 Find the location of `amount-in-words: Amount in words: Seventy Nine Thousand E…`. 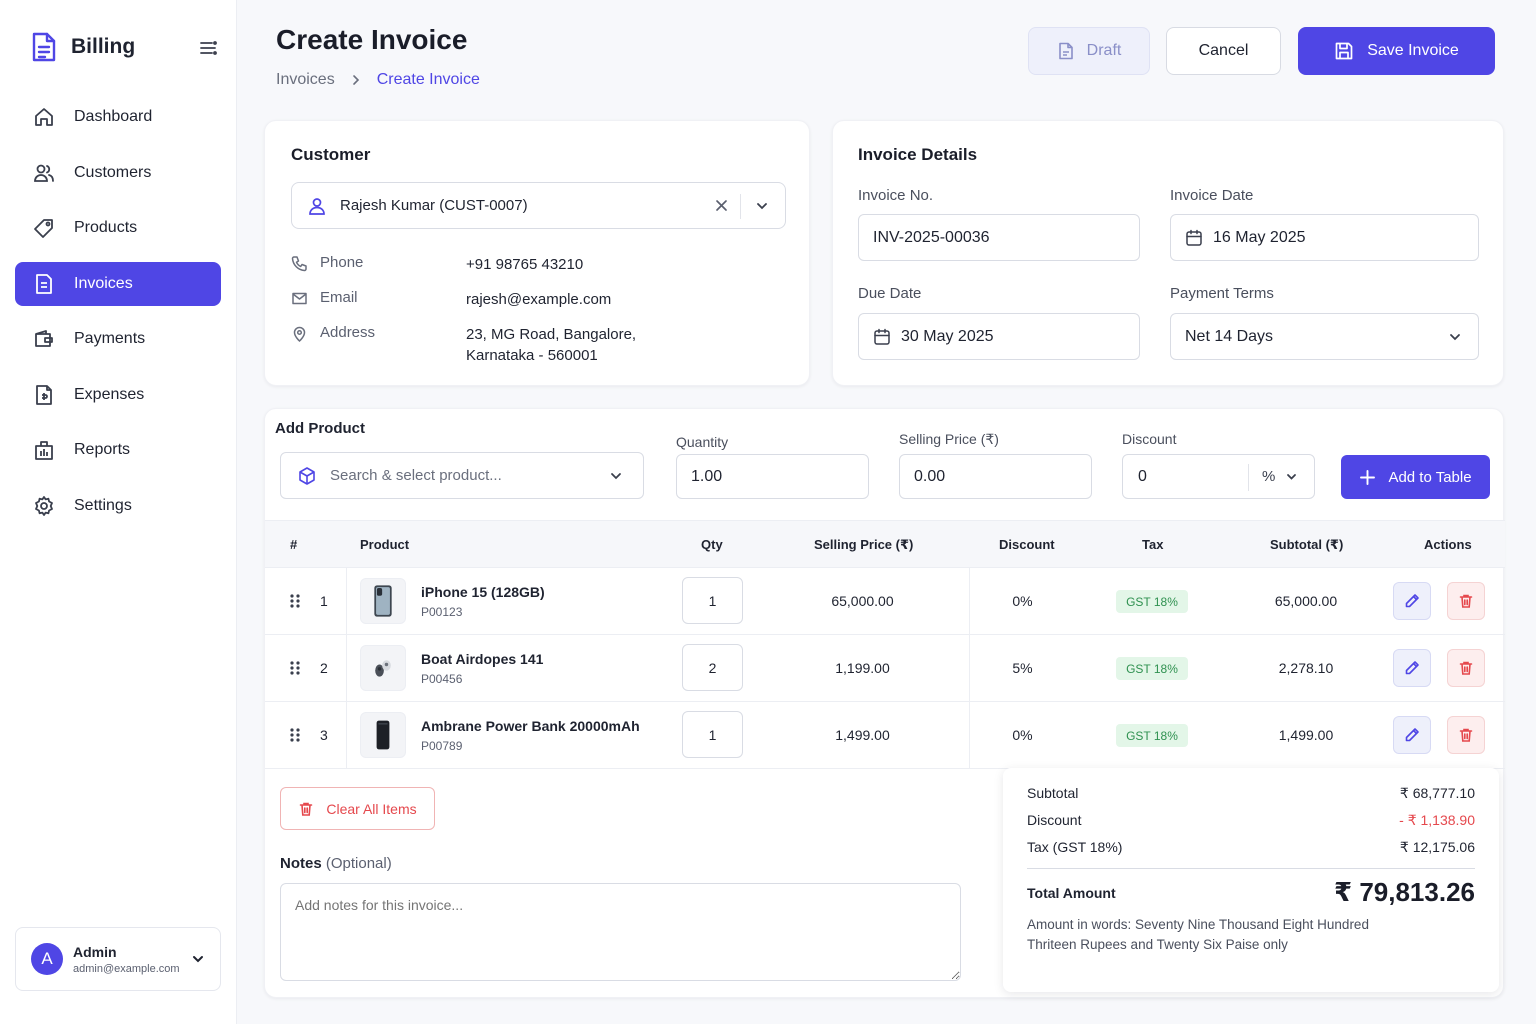

amount-in-words: Amount in words: Seventy Nine Thousand E… is located at coordinates (1198, 934).